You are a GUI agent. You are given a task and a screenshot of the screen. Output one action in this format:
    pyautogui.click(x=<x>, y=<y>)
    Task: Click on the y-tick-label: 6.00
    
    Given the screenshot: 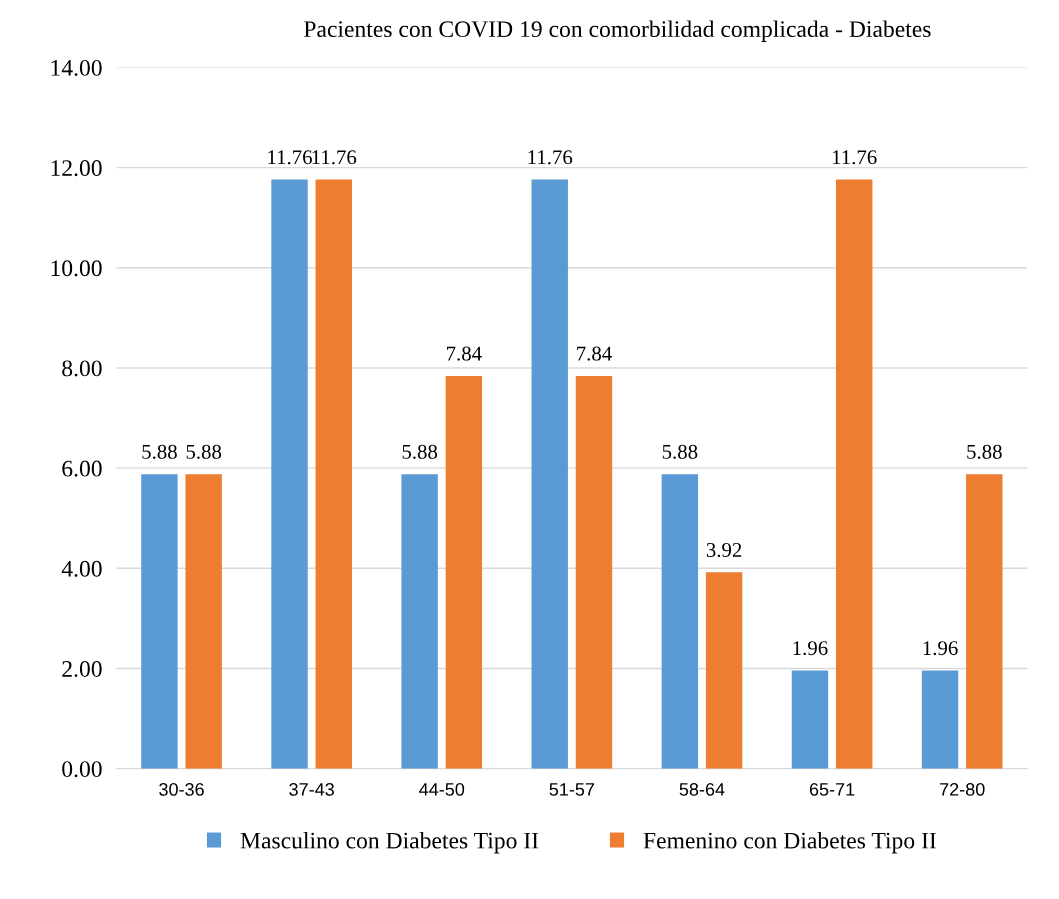 What is the action you would take?
    pyautogui.click(x=82, y=468)
    